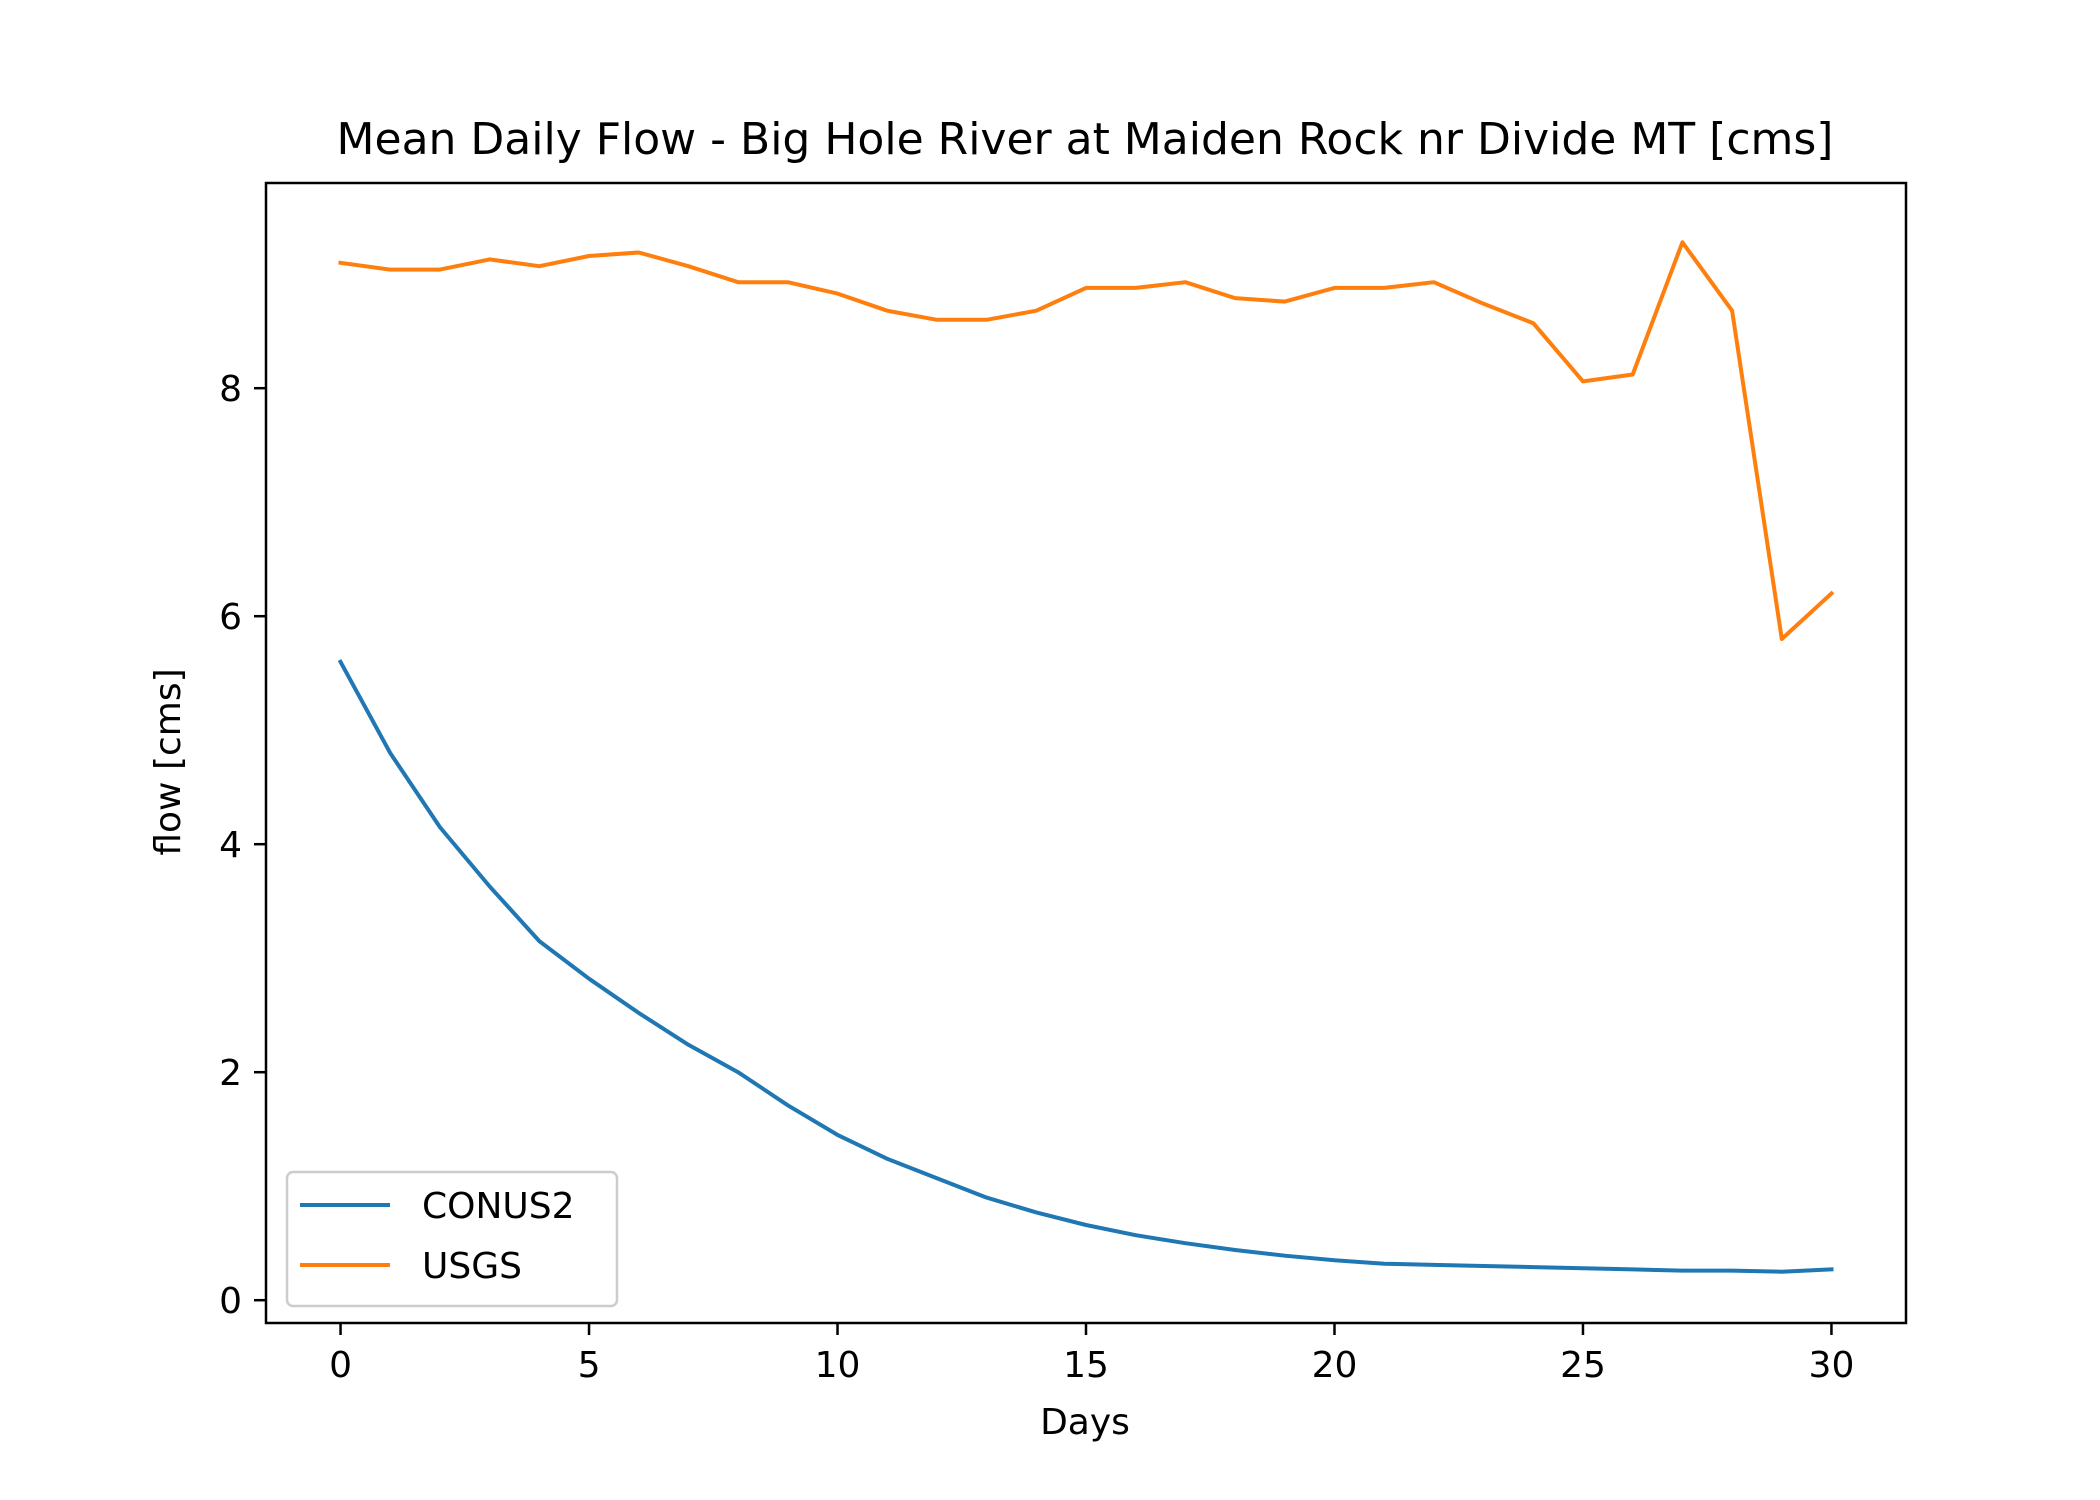 This screenshot has width=2100, height=1500. I want to click on legend-label-usgs: USGS, so click(472, 1266).